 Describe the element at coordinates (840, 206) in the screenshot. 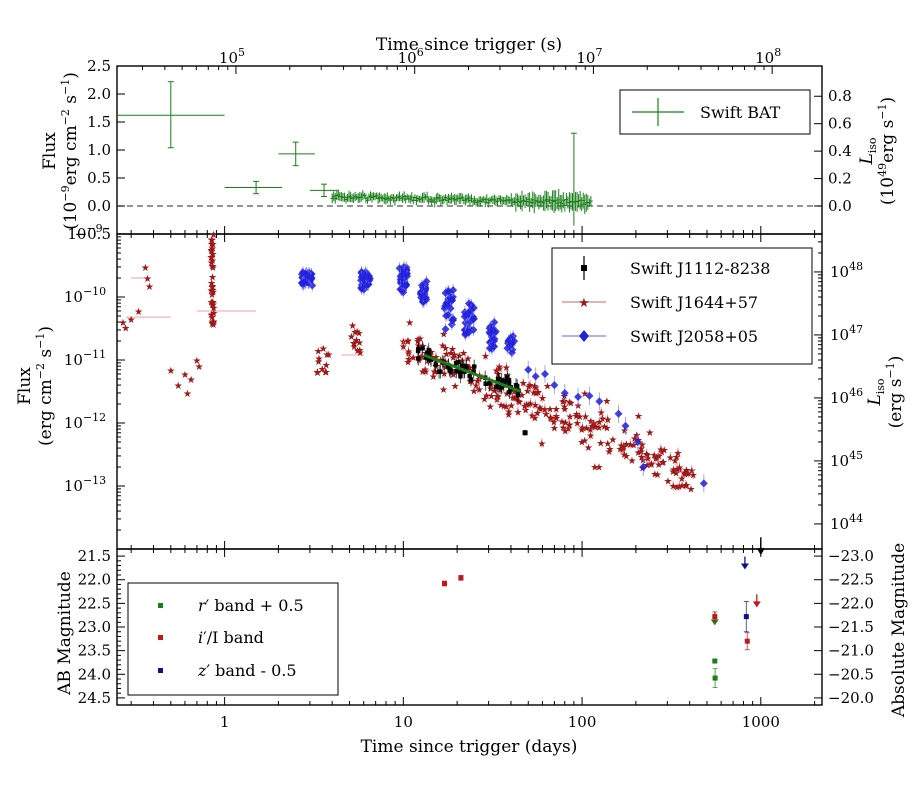

I see `bat-right-tick-label: 0.0` at that location.